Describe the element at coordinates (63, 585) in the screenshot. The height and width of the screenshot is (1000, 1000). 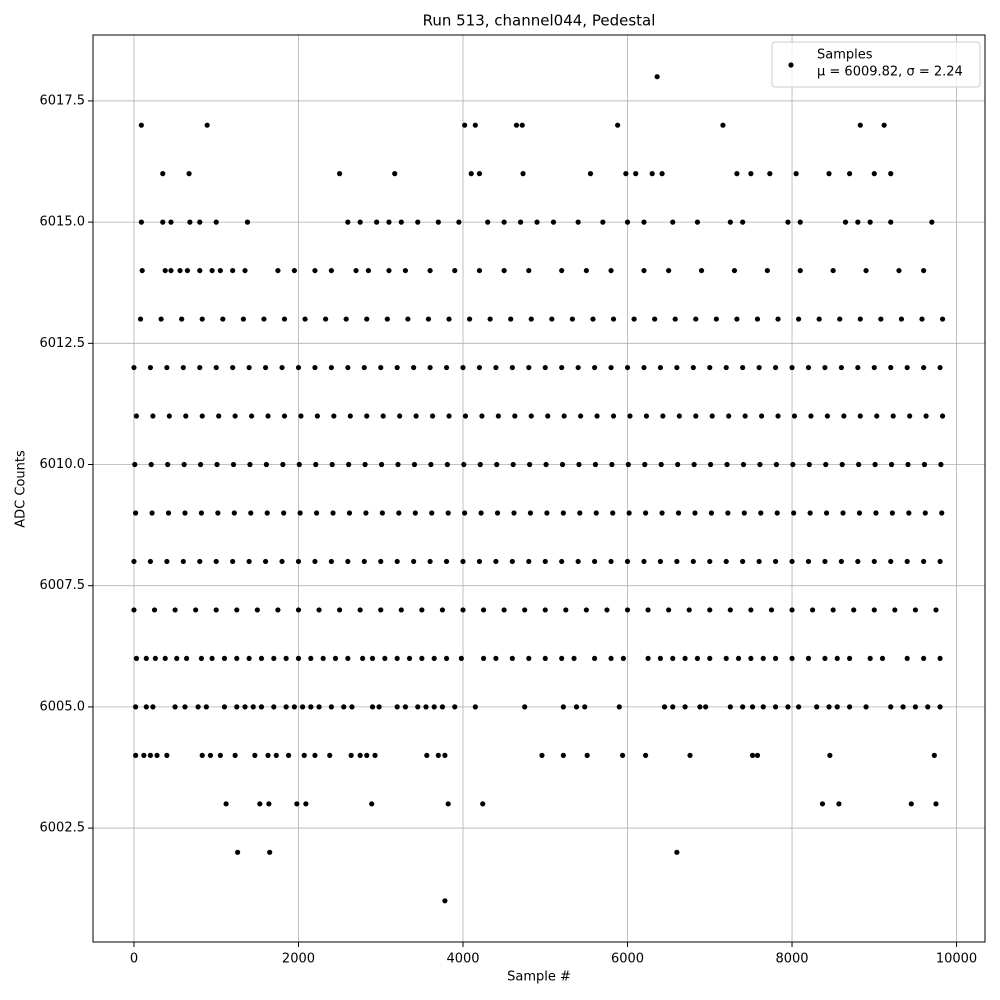
I see `y-tick-label: 6007.5` at that location.